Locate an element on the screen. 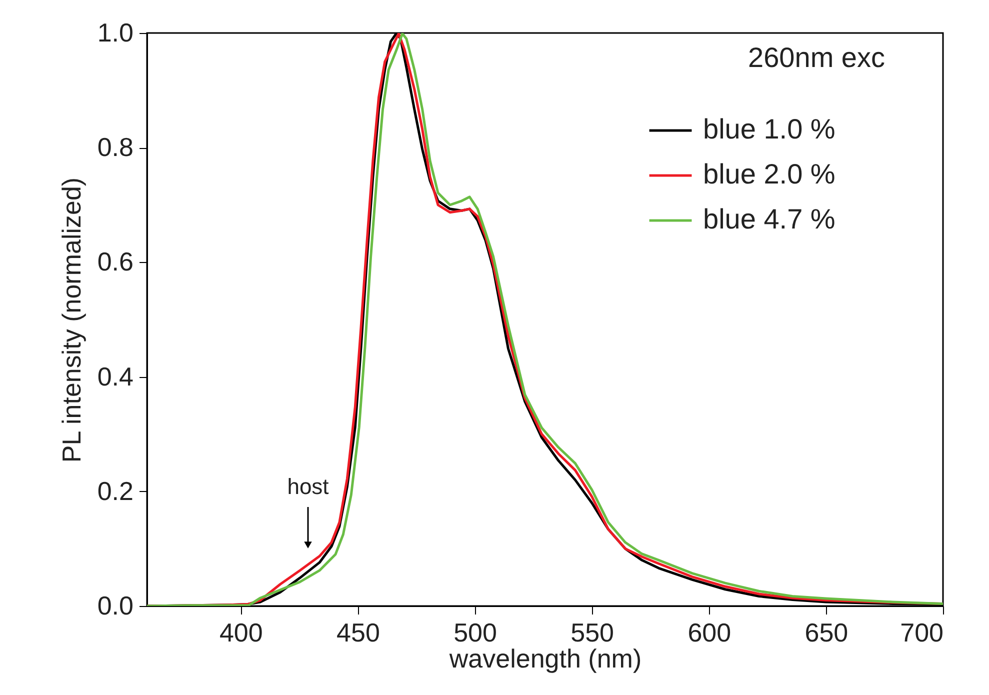  legend-label: blue 2.0 % is located at coordinates (769, 174).